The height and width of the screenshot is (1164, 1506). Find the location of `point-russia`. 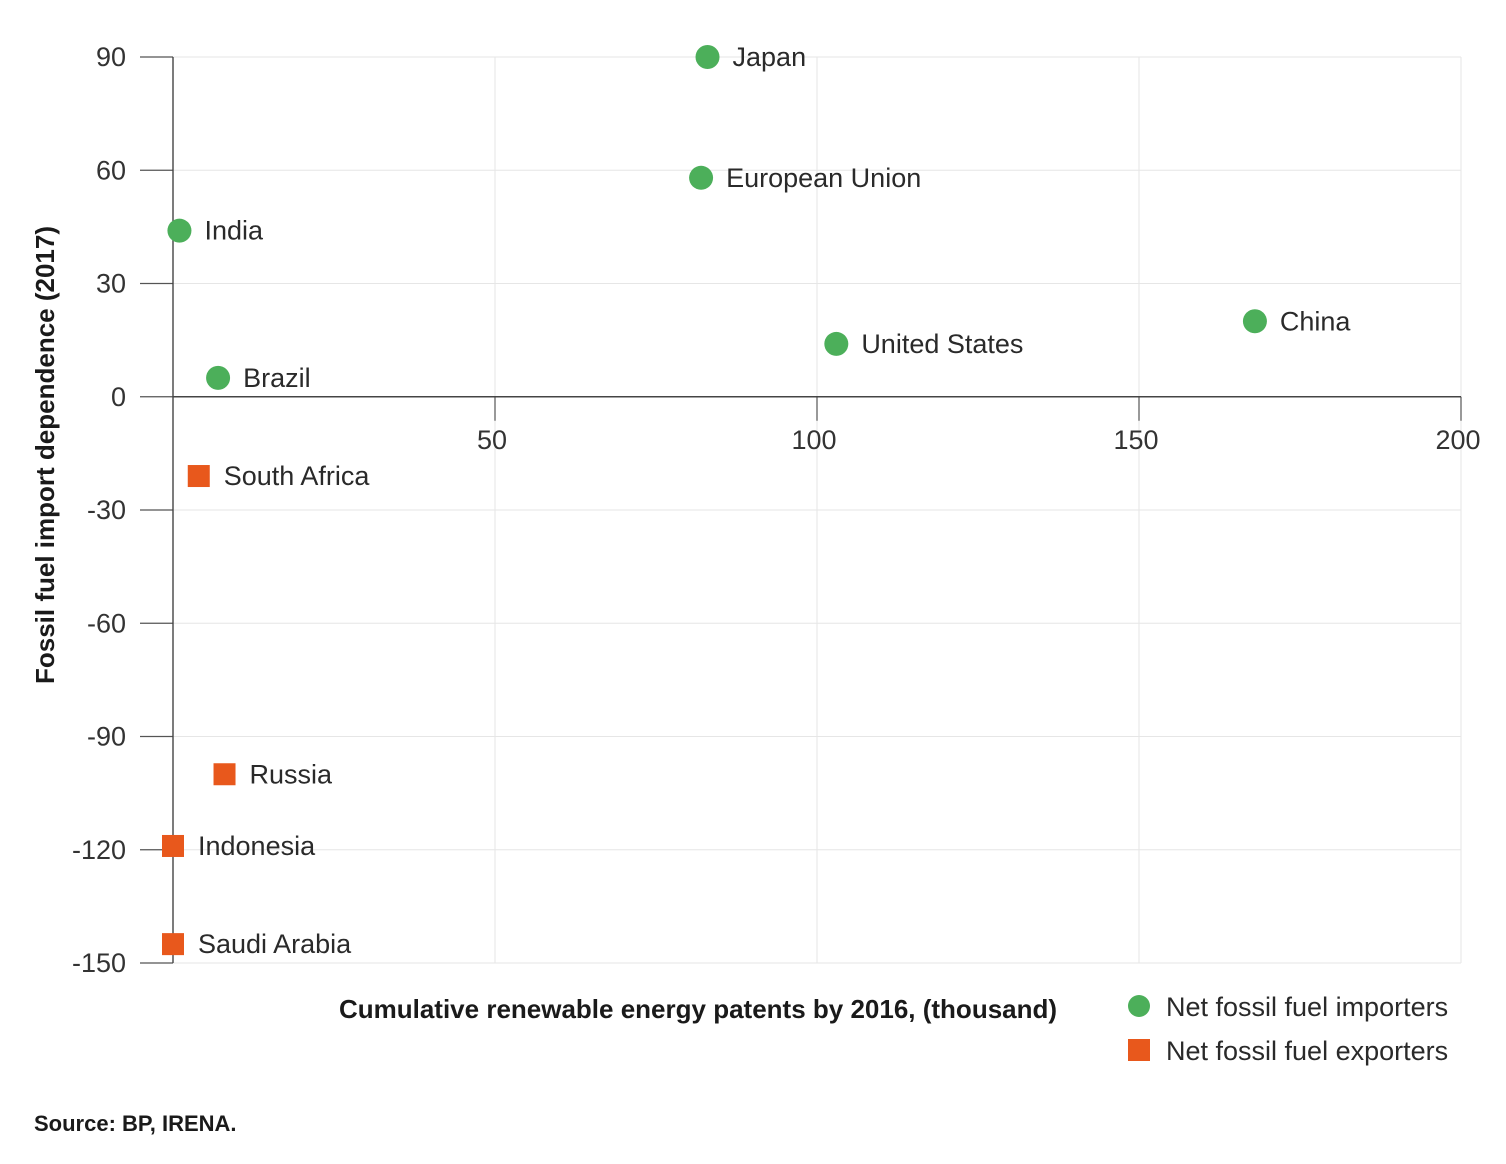

point-russia is located at coordinates (224, 774).